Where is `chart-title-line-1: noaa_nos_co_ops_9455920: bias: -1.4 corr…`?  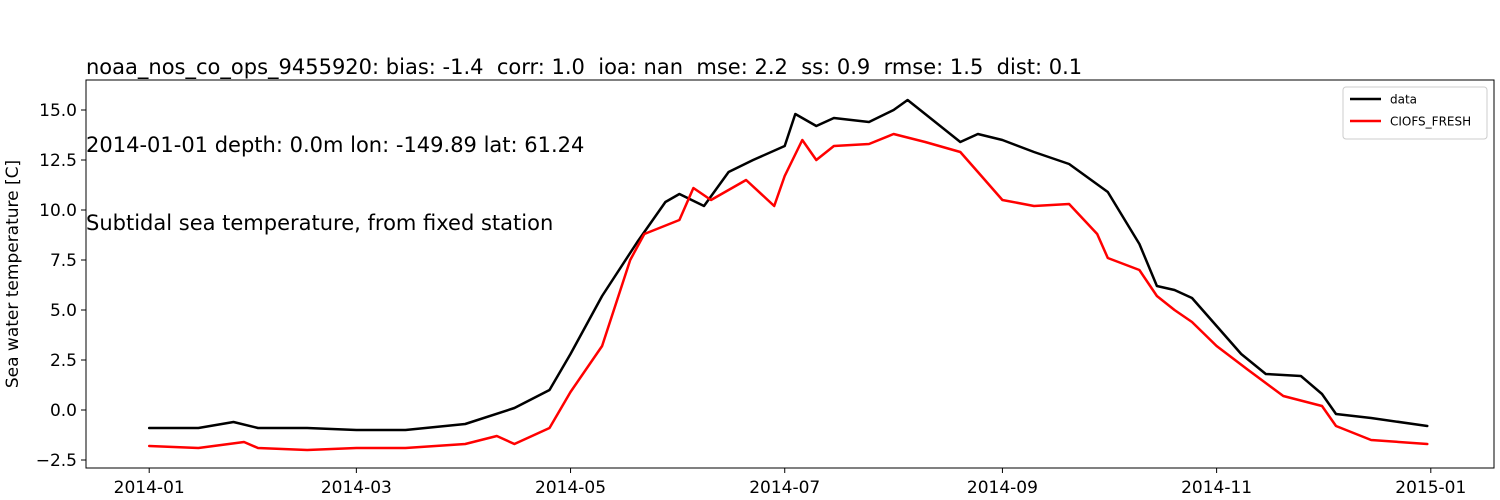
chart-title-line-1: noaa_nos_co_ops_9455920: bias: -1.4 corr… is located at coordinates (584, 67).